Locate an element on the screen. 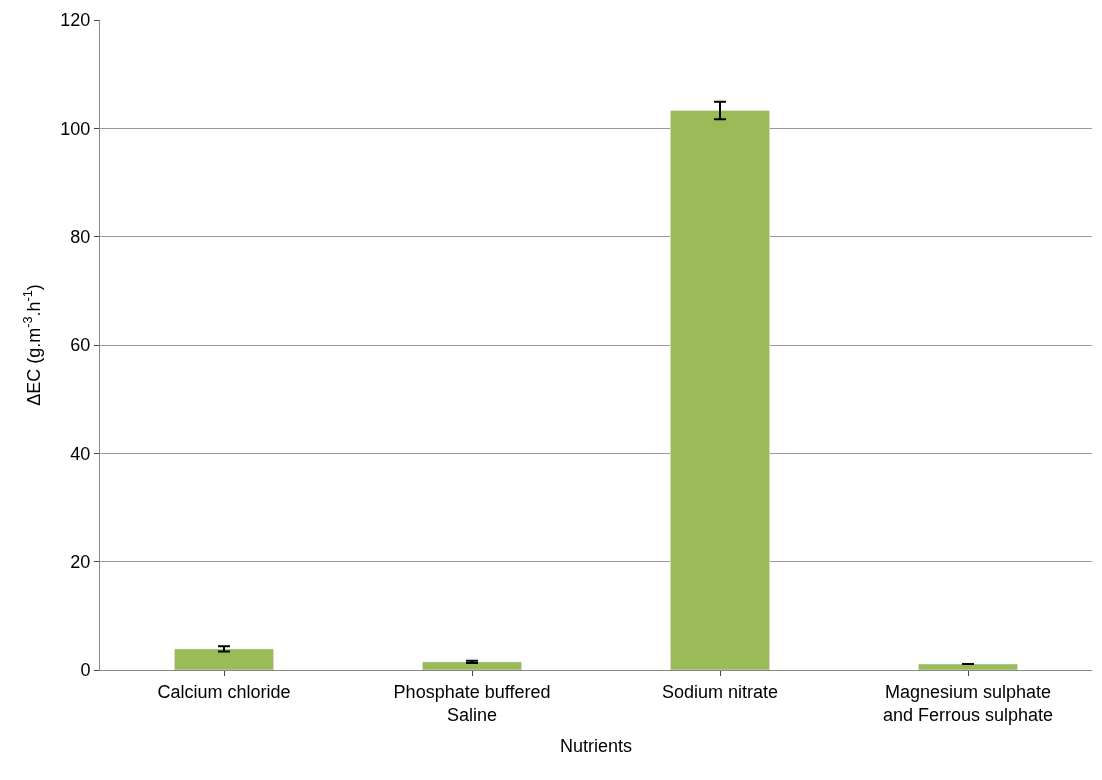 The height and width of the screenshot is (780, 1102). x-tick-label: Phosphate buffered Saline is located at coordinates (472, 703).